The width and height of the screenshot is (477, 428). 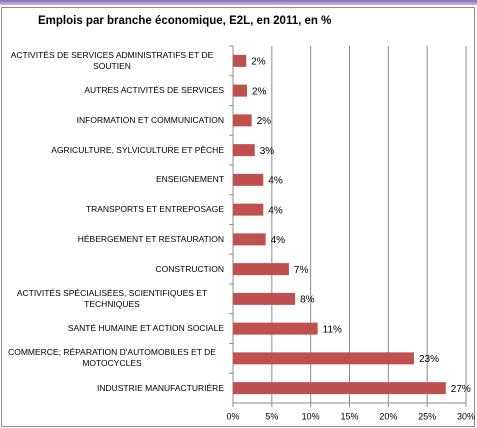 I want to click on data-label: 8%, so click(x=307, y=300).